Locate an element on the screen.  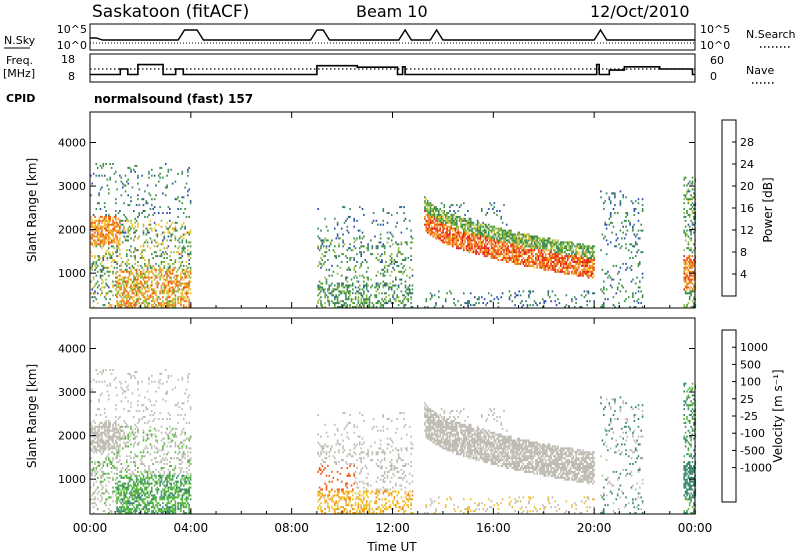
freq-trace is located at coordinates (392, 69).